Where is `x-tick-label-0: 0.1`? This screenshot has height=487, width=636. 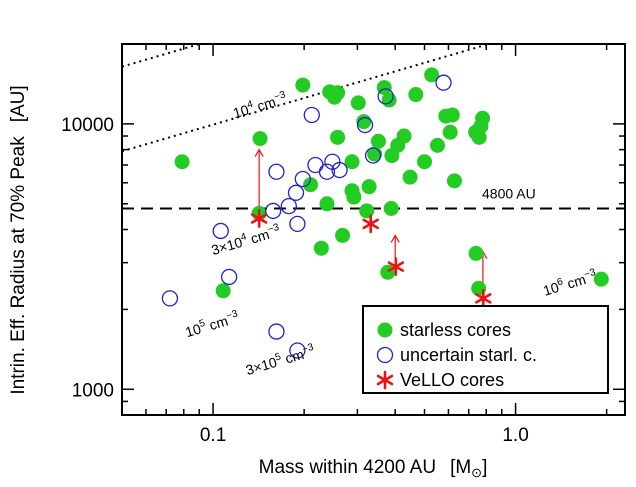
x-tick-label-0: 0.1 is located at coordinates (213, 435).